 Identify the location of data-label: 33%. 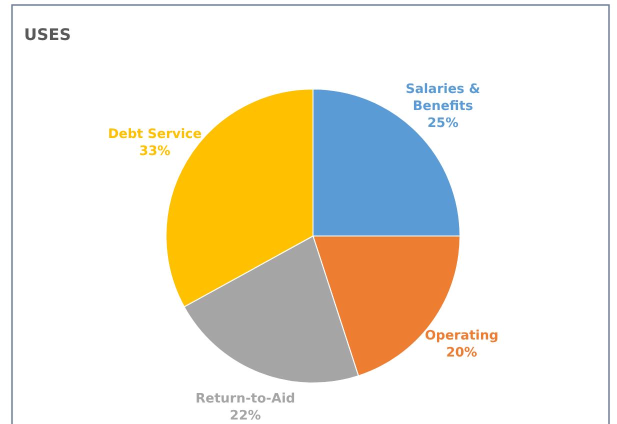
(154, 151).